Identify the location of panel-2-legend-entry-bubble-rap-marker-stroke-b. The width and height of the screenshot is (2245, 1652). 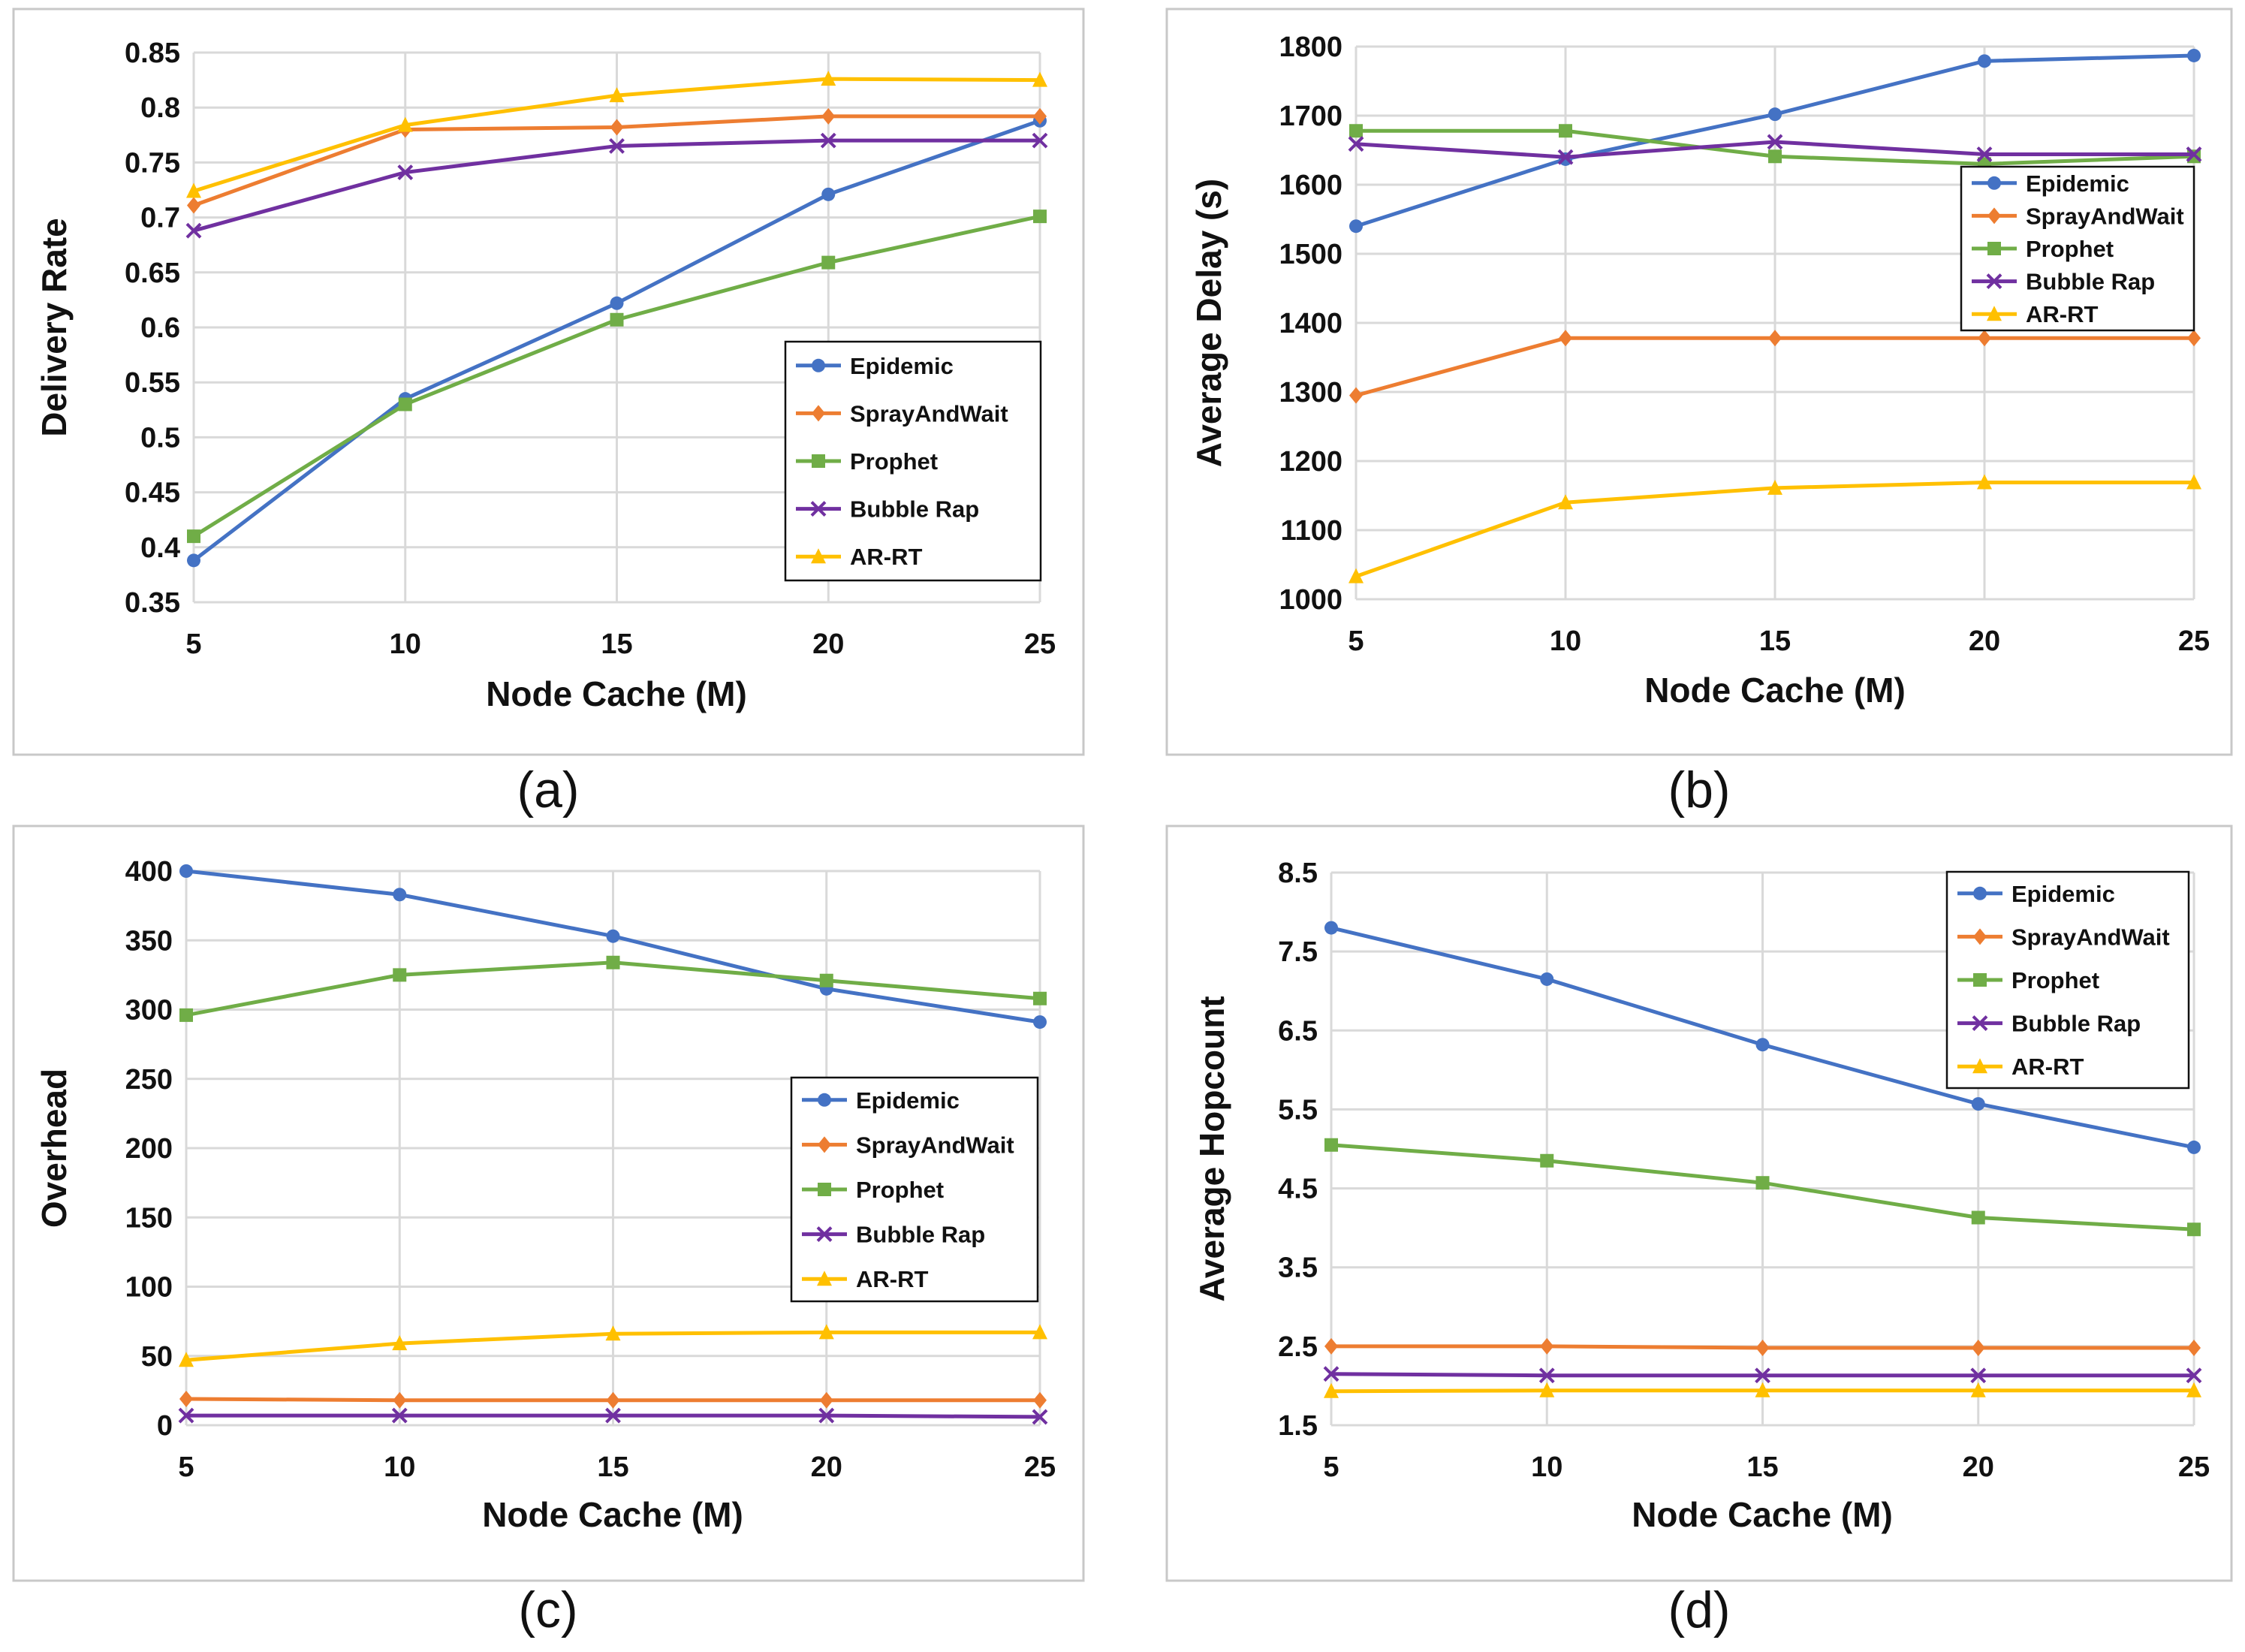
(1994, 281).